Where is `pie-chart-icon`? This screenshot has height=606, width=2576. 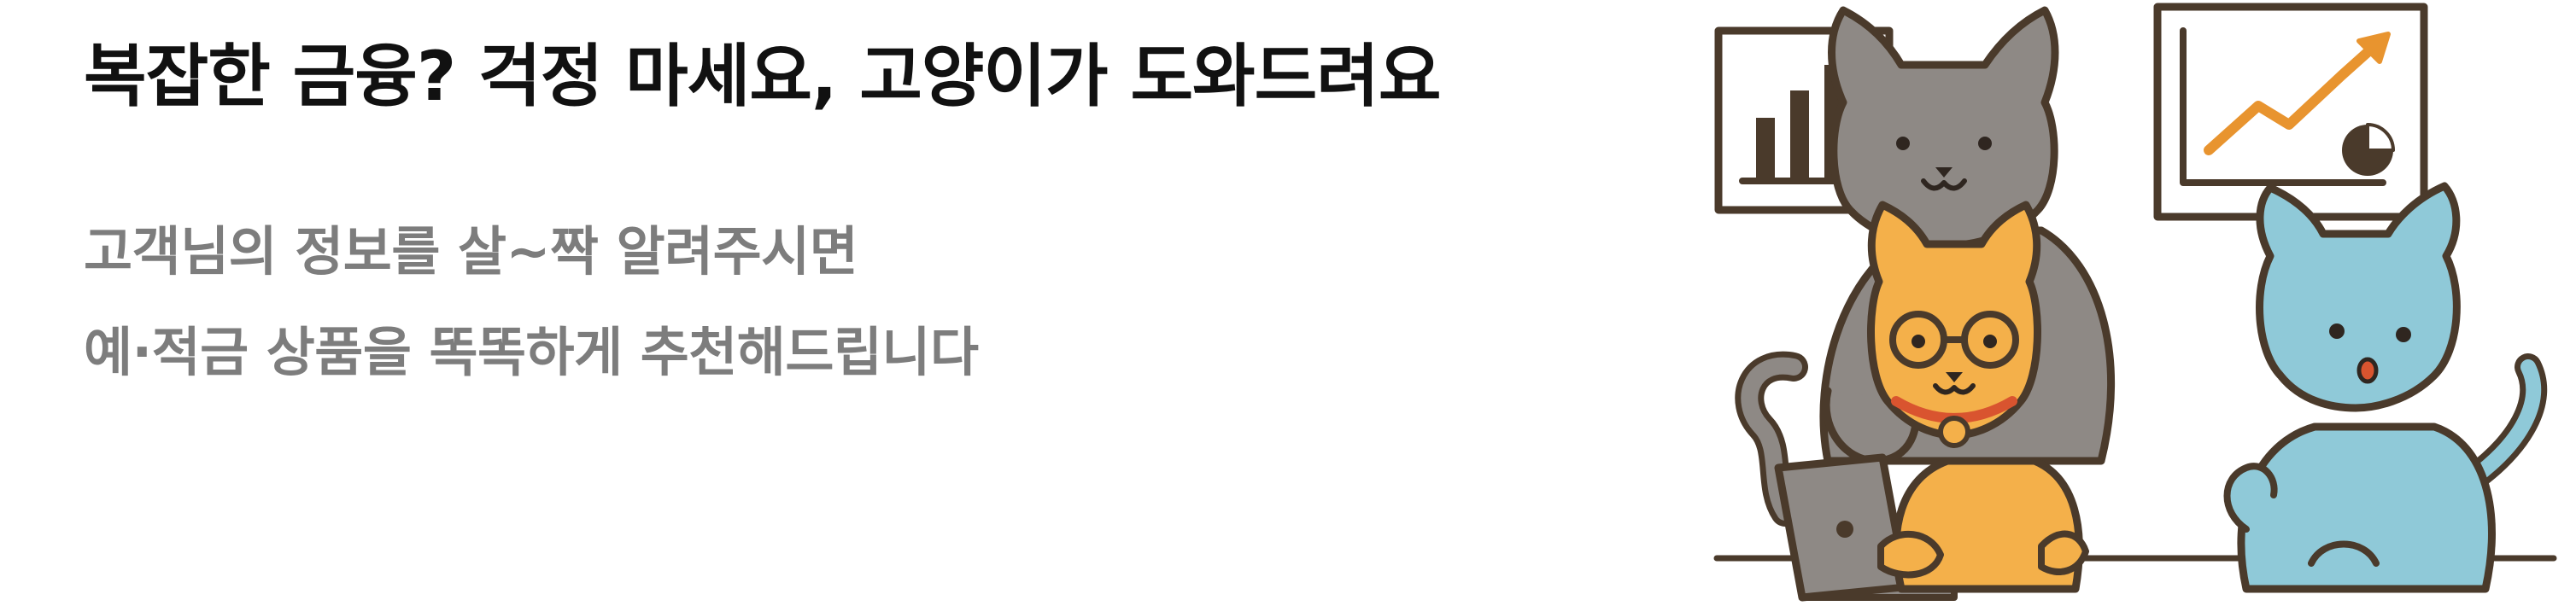
pie-chart-icon is located at coordinates (2368, 149).